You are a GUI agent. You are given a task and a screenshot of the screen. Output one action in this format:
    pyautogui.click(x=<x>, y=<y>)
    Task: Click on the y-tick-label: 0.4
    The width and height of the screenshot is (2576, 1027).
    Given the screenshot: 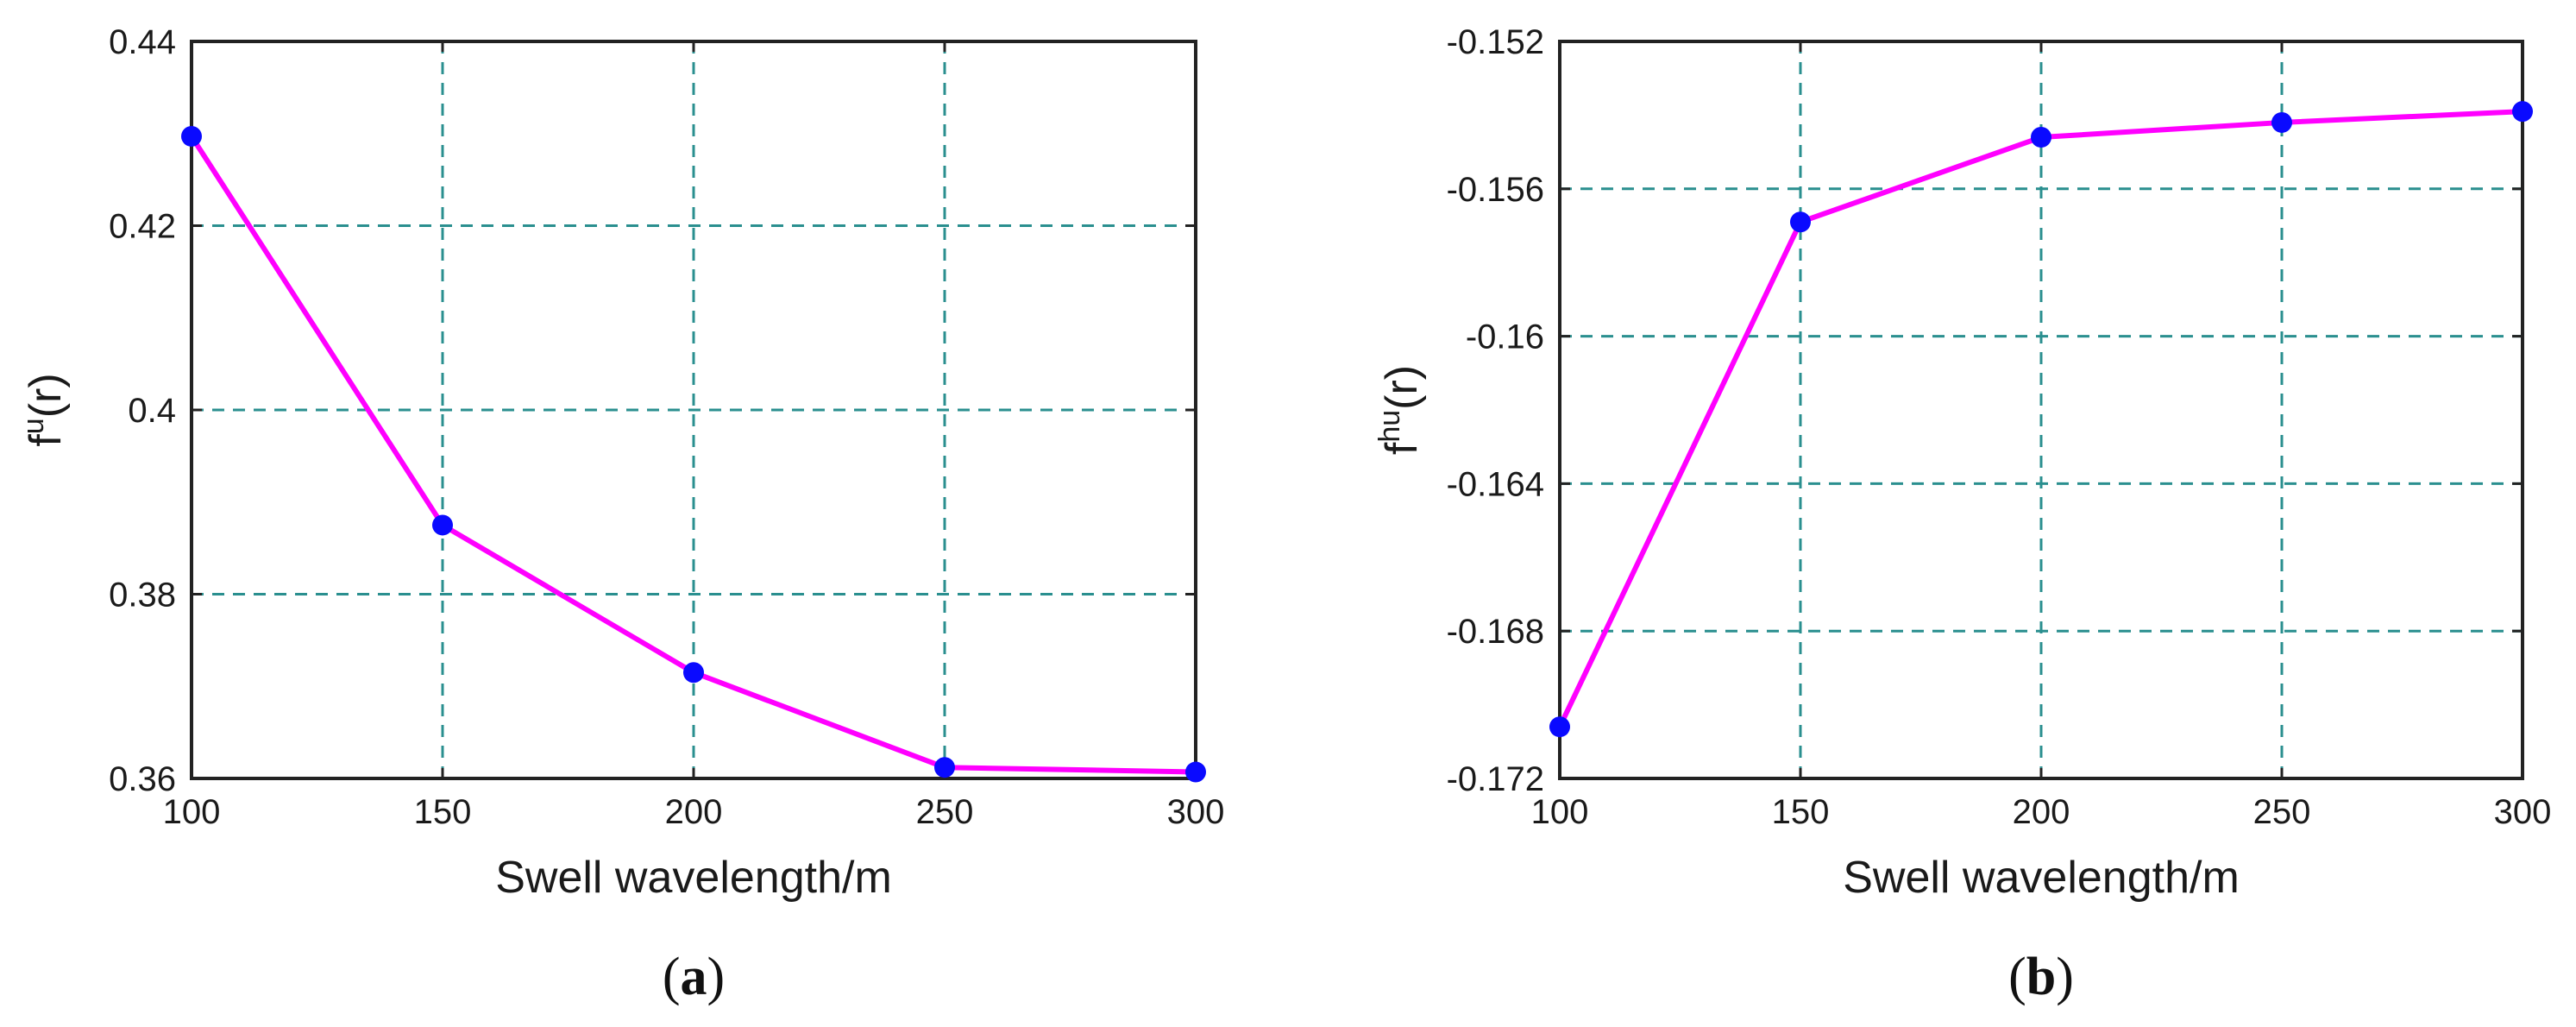 What is the action you would take?
    pyautogui.click(x=152, y=411)
    